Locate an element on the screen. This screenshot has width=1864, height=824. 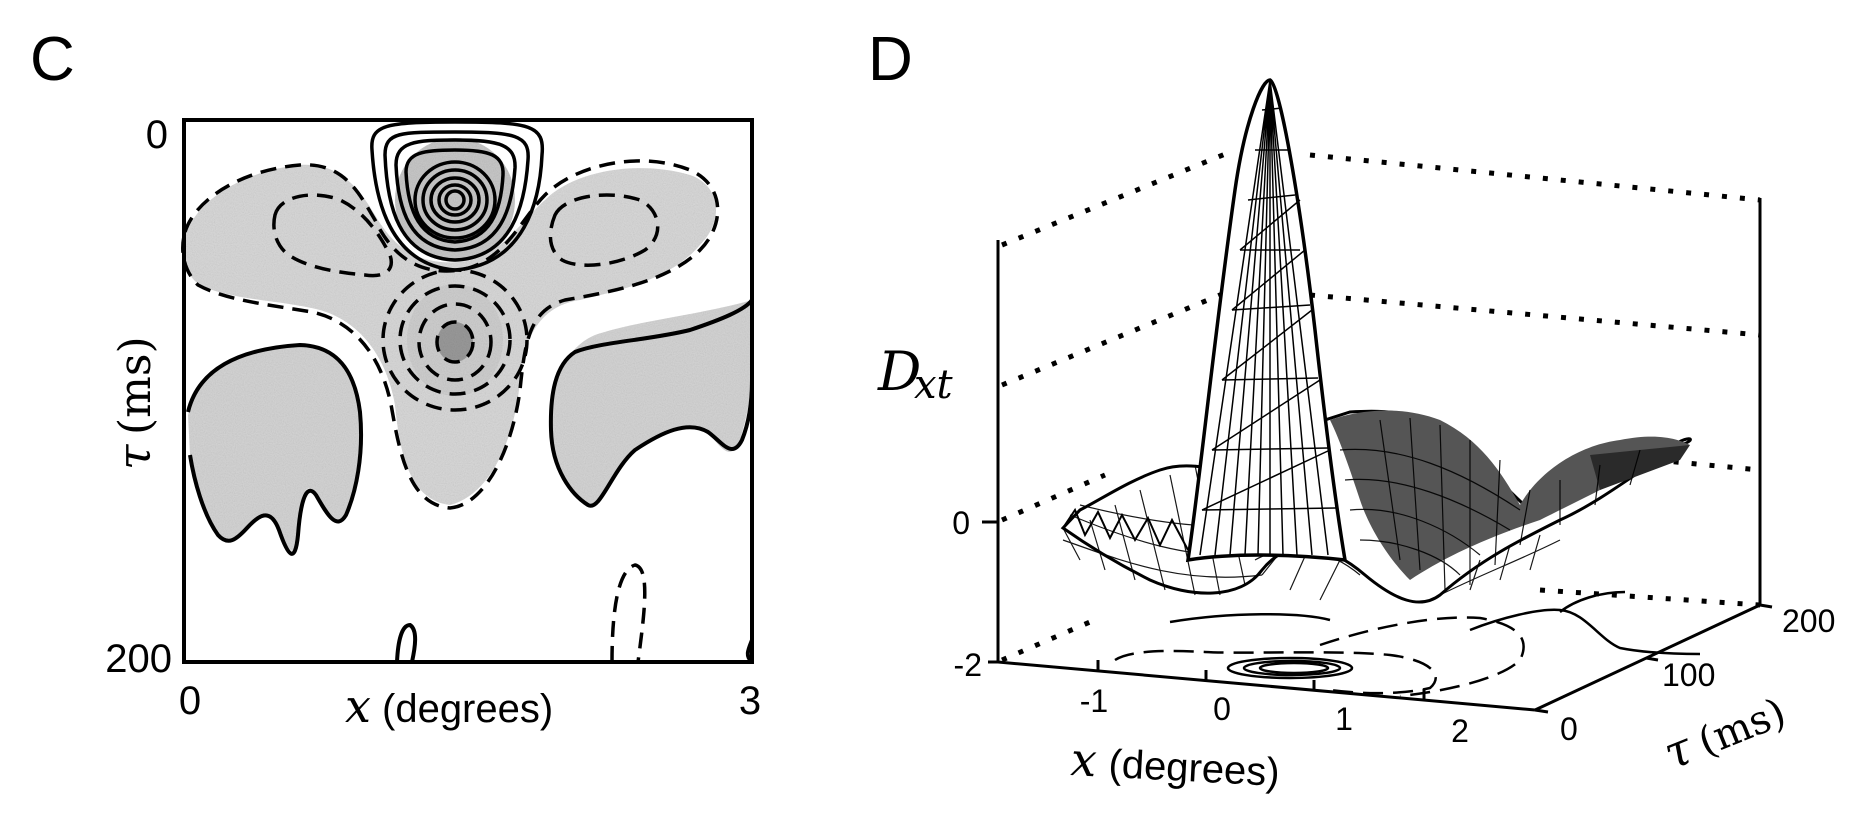
floor-contours-dashed is located at coordinates (1319, 657).